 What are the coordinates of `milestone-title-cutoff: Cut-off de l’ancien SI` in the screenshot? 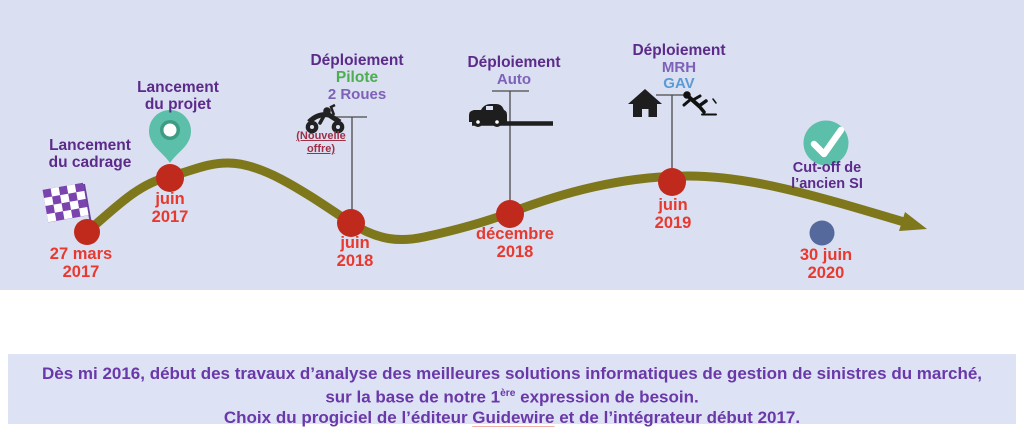 It's located at (827, 176).